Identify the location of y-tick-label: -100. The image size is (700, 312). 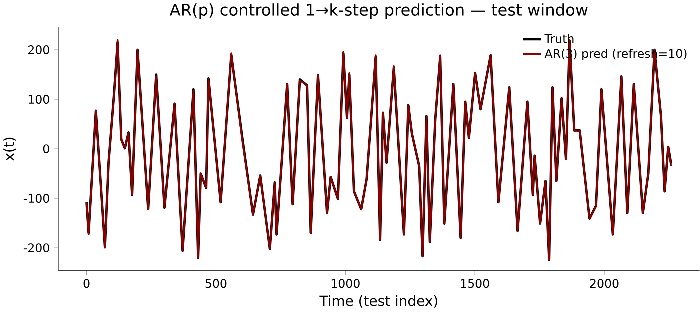
(37, 199).